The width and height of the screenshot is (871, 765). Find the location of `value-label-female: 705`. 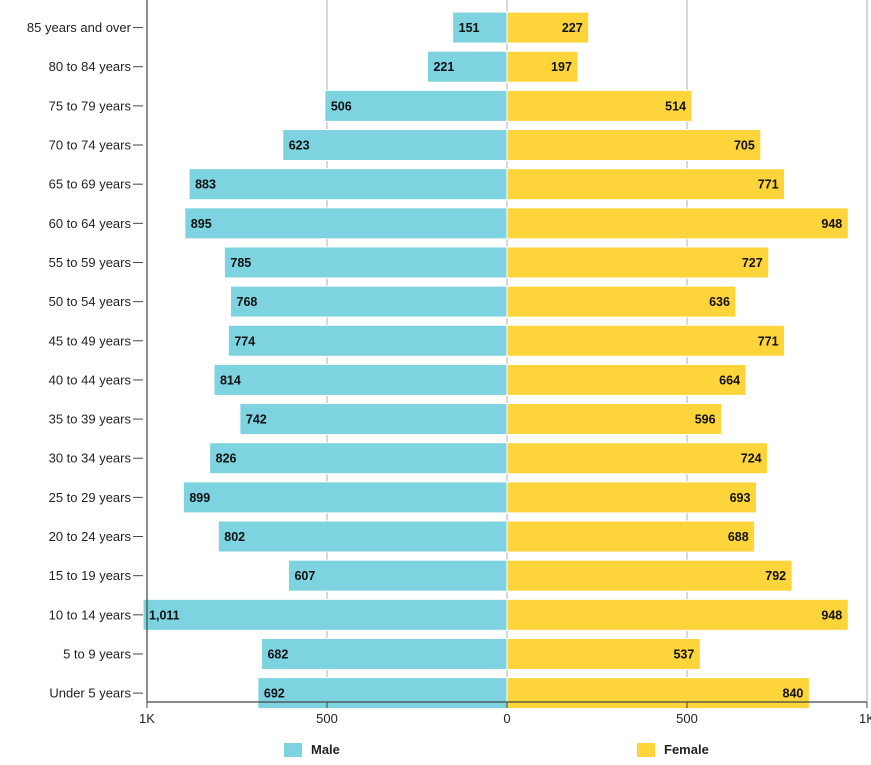

value-label-female: 705 is located at coordinates (744, 146).